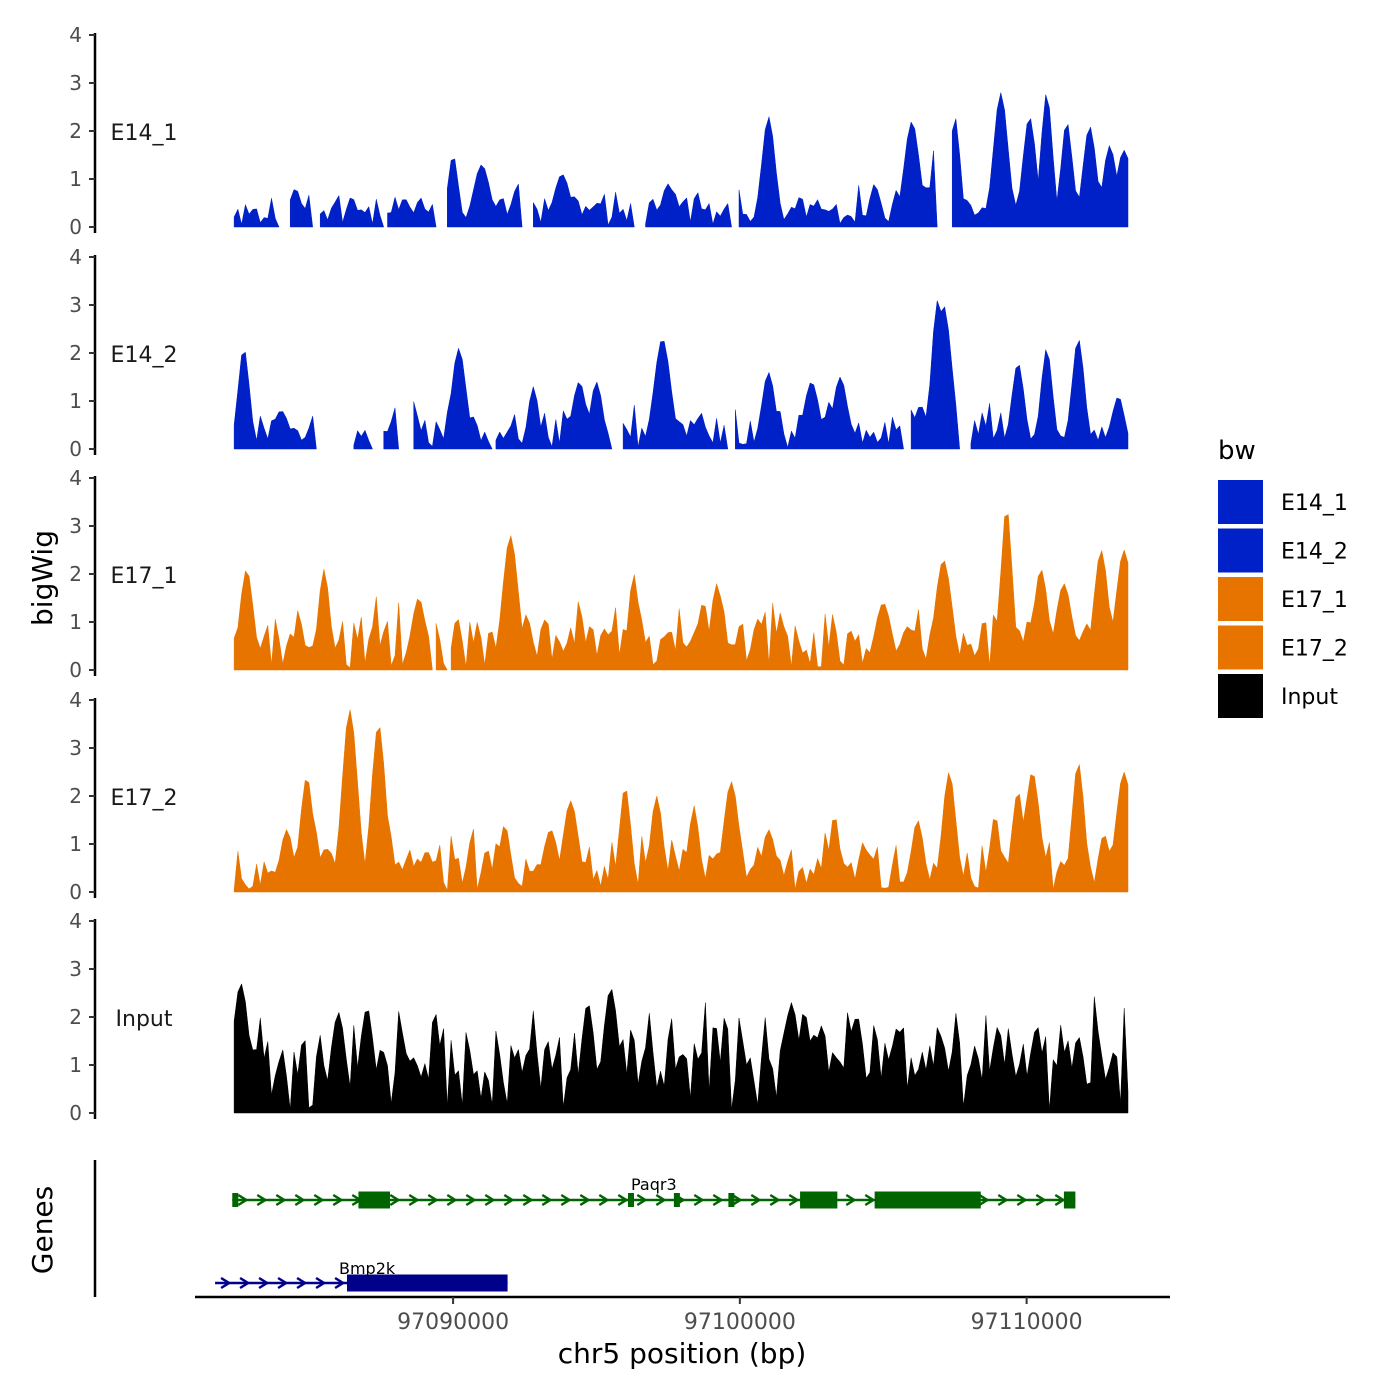 This screenshot has width=1400, height=1400. I want to click on legend: bw E14_1 E14_2 E17_1 E17_2 Input, so click(1283, 577).